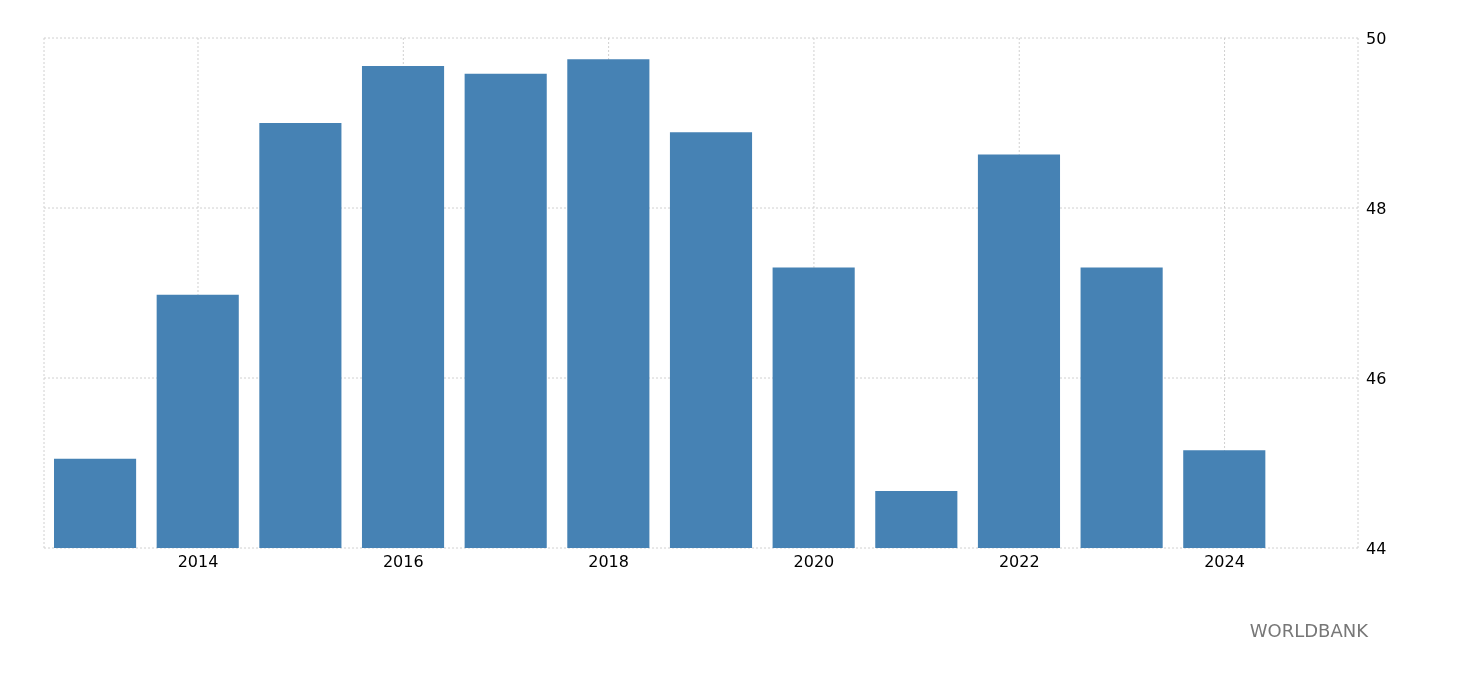 The image size is (1460, 680). Describe the element at coordinates (1376, 38) in the screenshot. I see `y-tick-label: 50` at that location.